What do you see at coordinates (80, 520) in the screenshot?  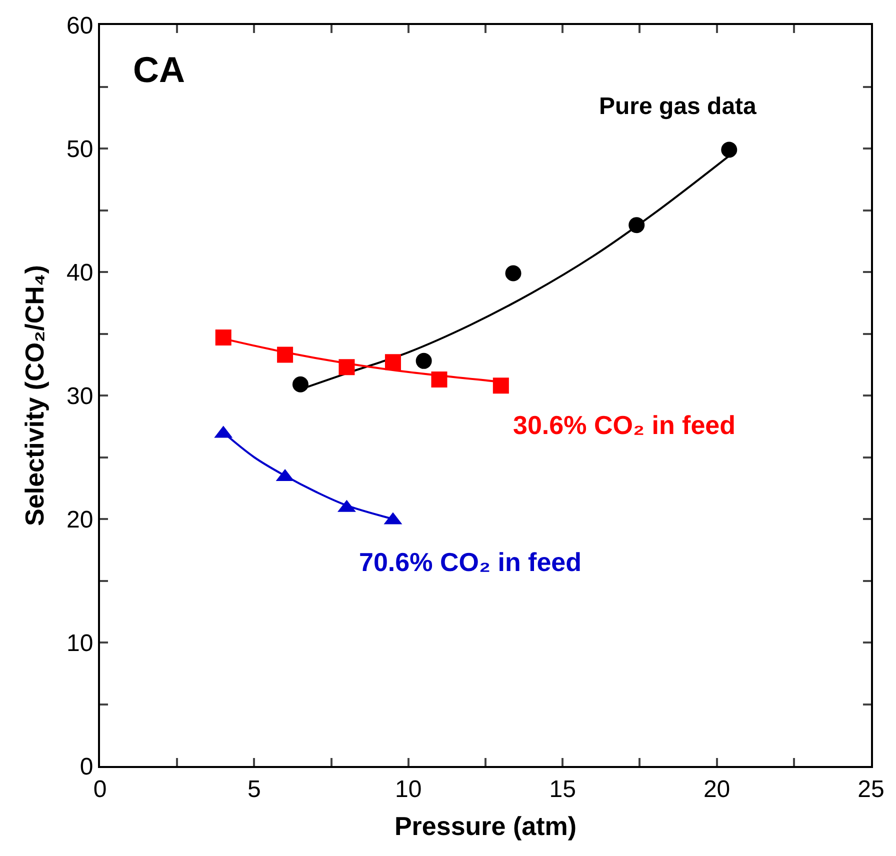 I see `y-tick-label: 20` at bounding box center [80, 520].